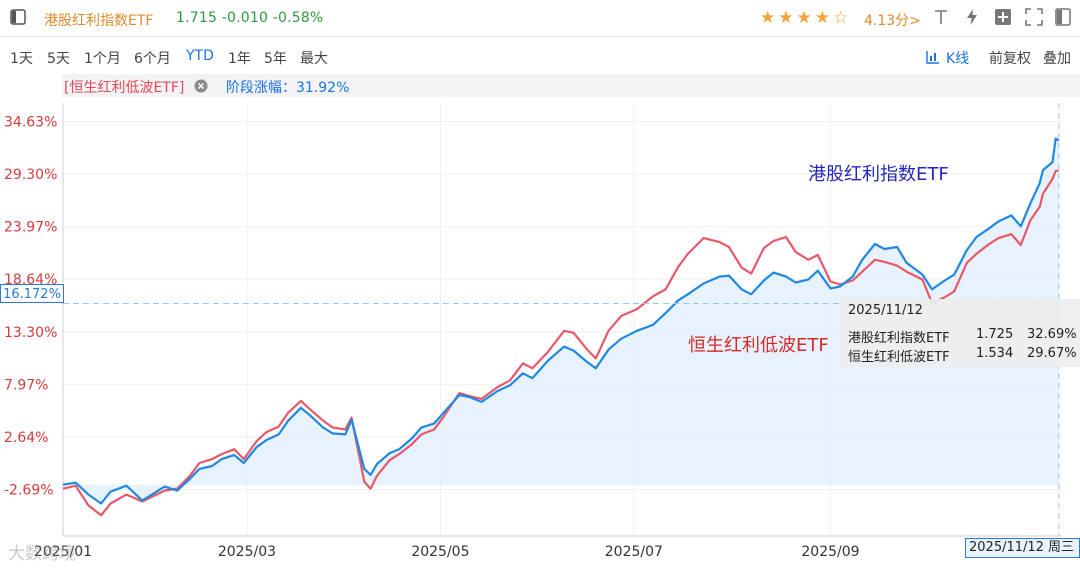 The height and width of the screenshot is (569, 1080). Describe the element at coordinates (247, 552) in the screenshot. I see `x-tick-label: 2025/03` at that location.